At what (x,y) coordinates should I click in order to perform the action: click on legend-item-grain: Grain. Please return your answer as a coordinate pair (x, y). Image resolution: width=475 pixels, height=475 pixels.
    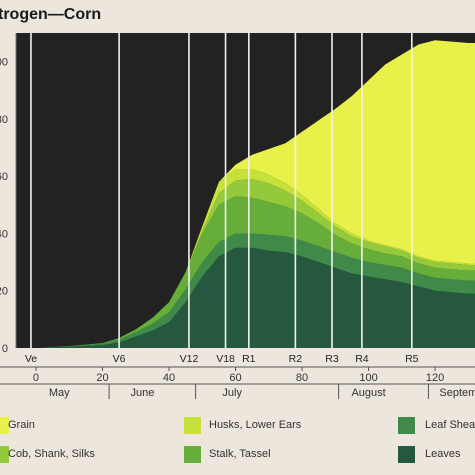
    Looking at the image, I should click on (51, 426).